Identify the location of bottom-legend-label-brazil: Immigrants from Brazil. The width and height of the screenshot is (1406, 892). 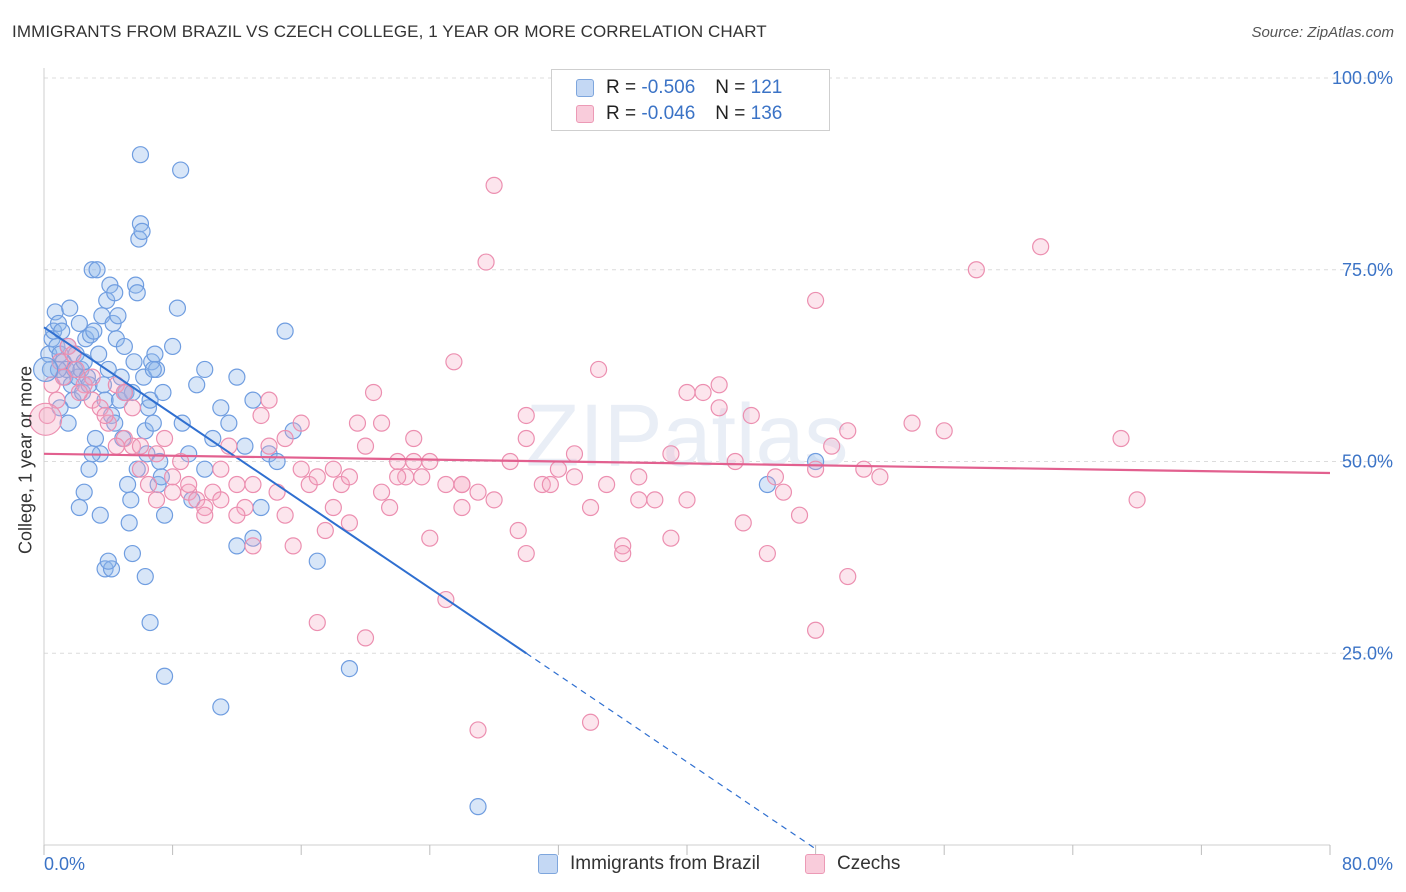
(665, 863).